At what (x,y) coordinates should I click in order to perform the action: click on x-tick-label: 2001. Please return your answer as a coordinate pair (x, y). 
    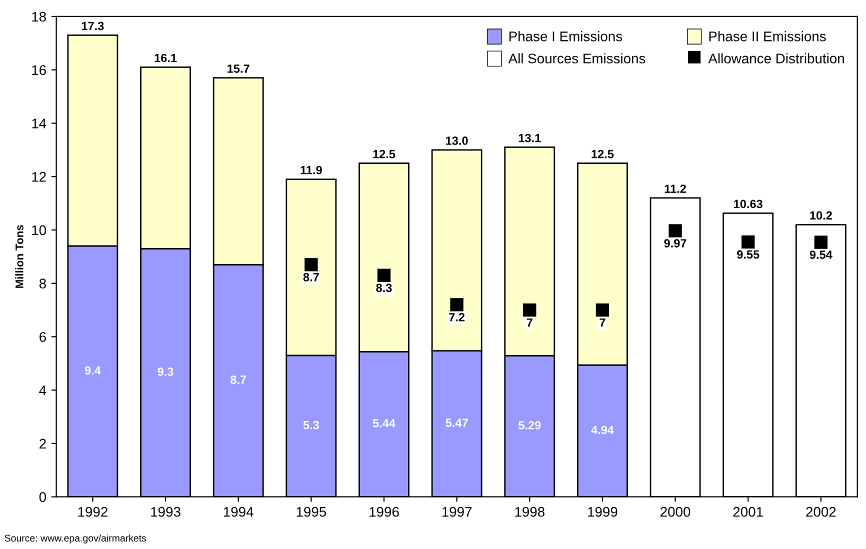
    Looking at the image, I should click on (748, 511).